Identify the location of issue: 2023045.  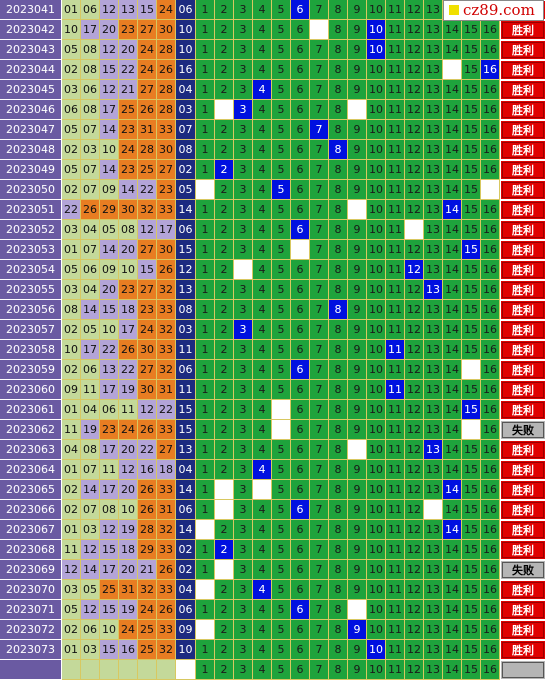
(31, 90).